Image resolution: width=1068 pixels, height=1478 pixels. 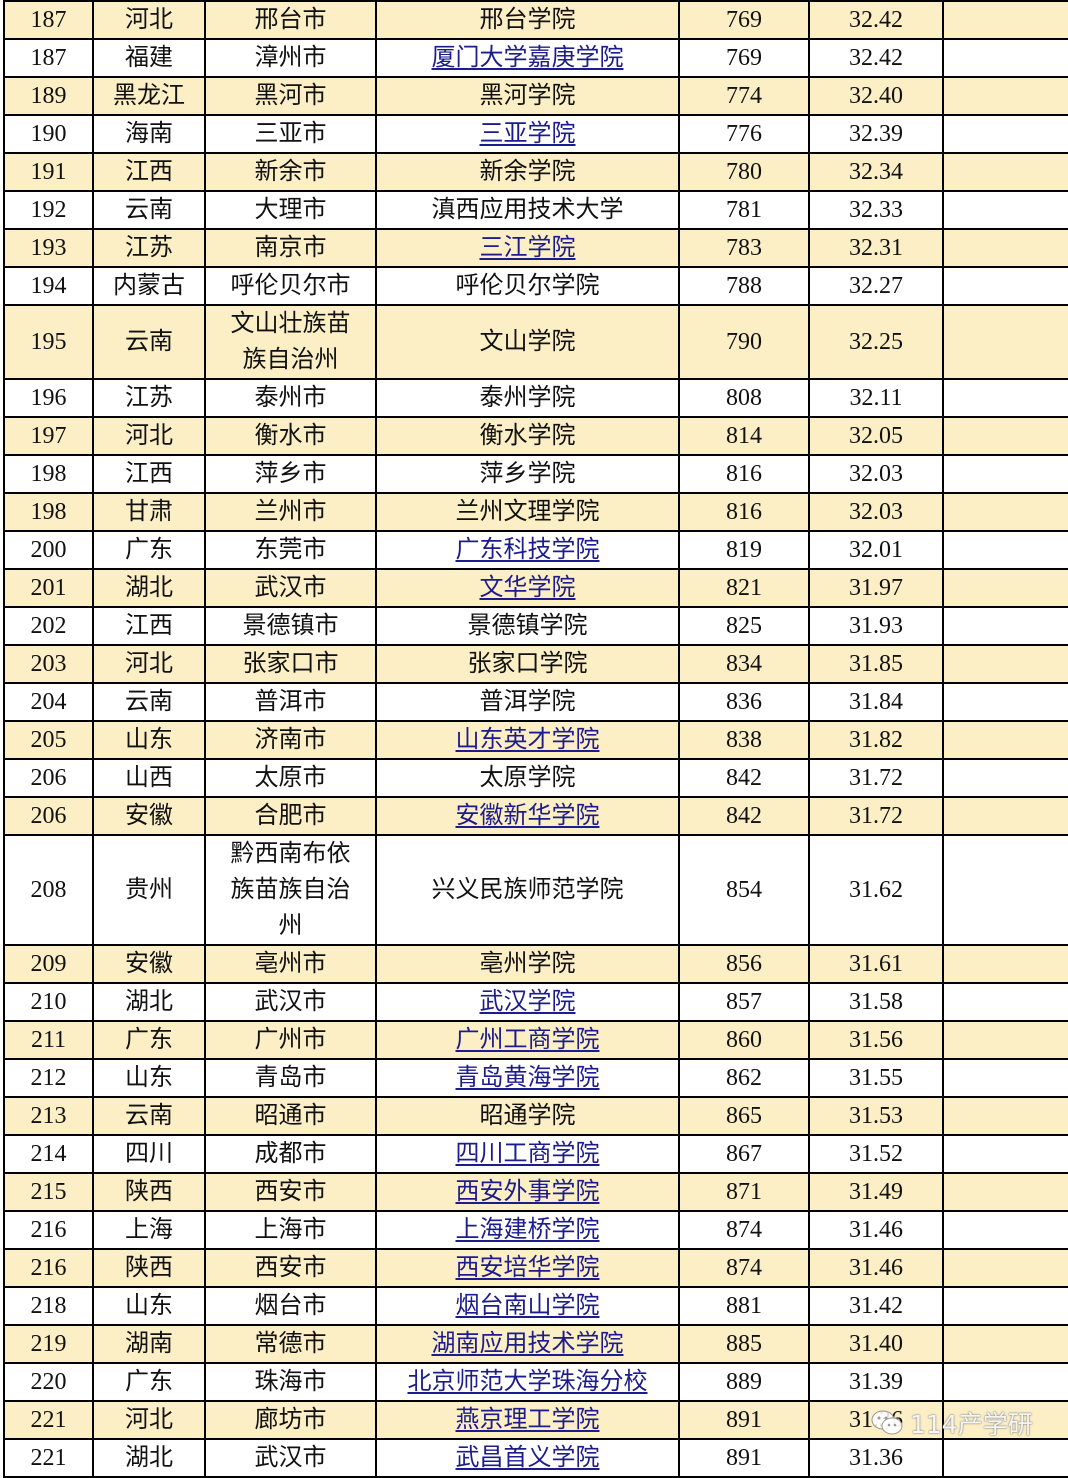 What do you see at coordinates (48, 436) in the screenshot?
I see `rank-cell: 197` at bounding box center [48, 436].